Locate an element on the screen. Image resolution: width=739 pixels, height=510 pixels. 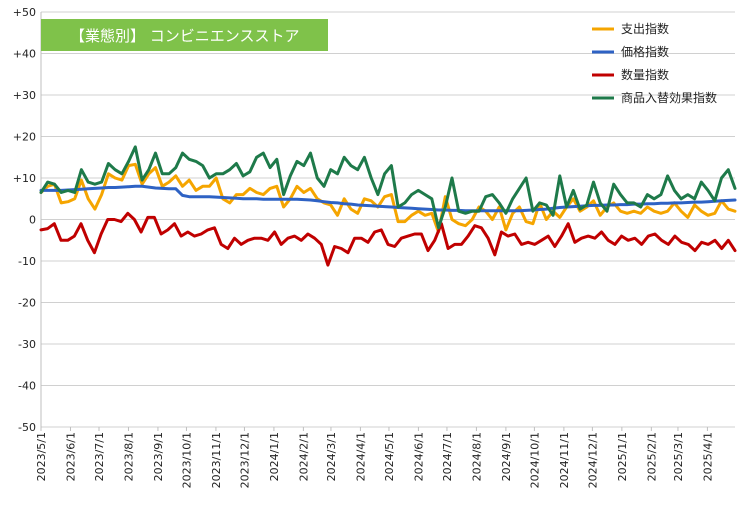
x-tick-label: 2023/9/1 is located at coordinates (158, 456).